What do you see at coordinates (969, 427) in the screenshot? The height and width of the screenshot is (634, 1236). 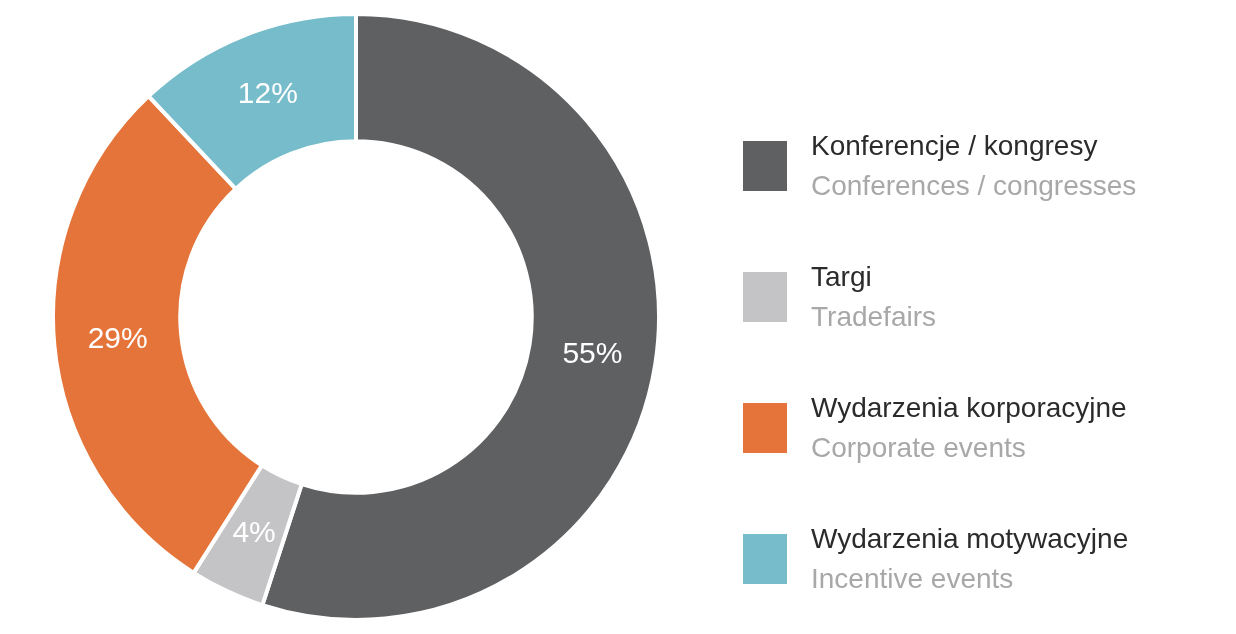 I see `legend-label: Wydarzenia korporacyjne Corporate events` at bounding box center [969, 427].